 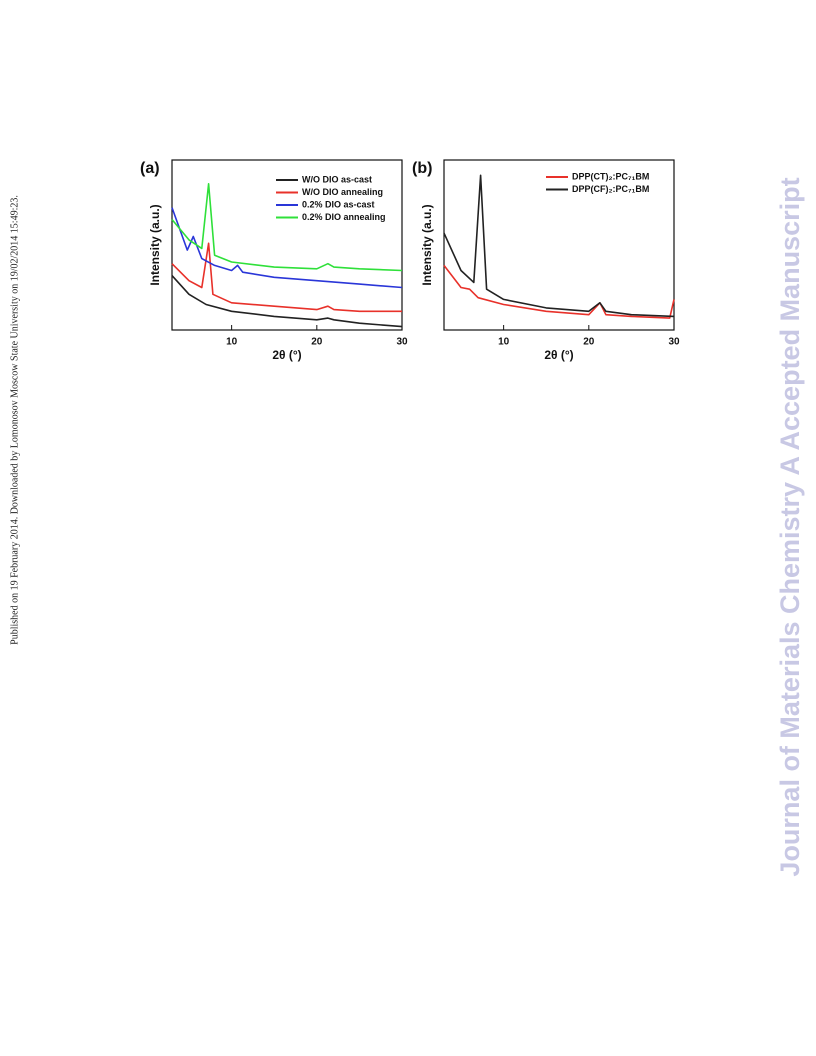 What do you see at coordinates (338, 204) in the screenshot?
I see `legend-label: 0.2% DIO as-cast` at bounding box center [338, 204].